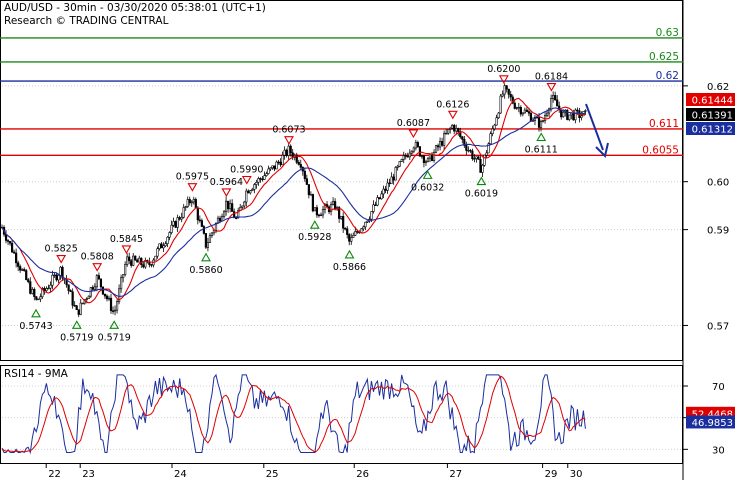 The height and width of the screenshot is (480, 735). I want to click on price-badge-label: 0.61312, so click(712, 130).